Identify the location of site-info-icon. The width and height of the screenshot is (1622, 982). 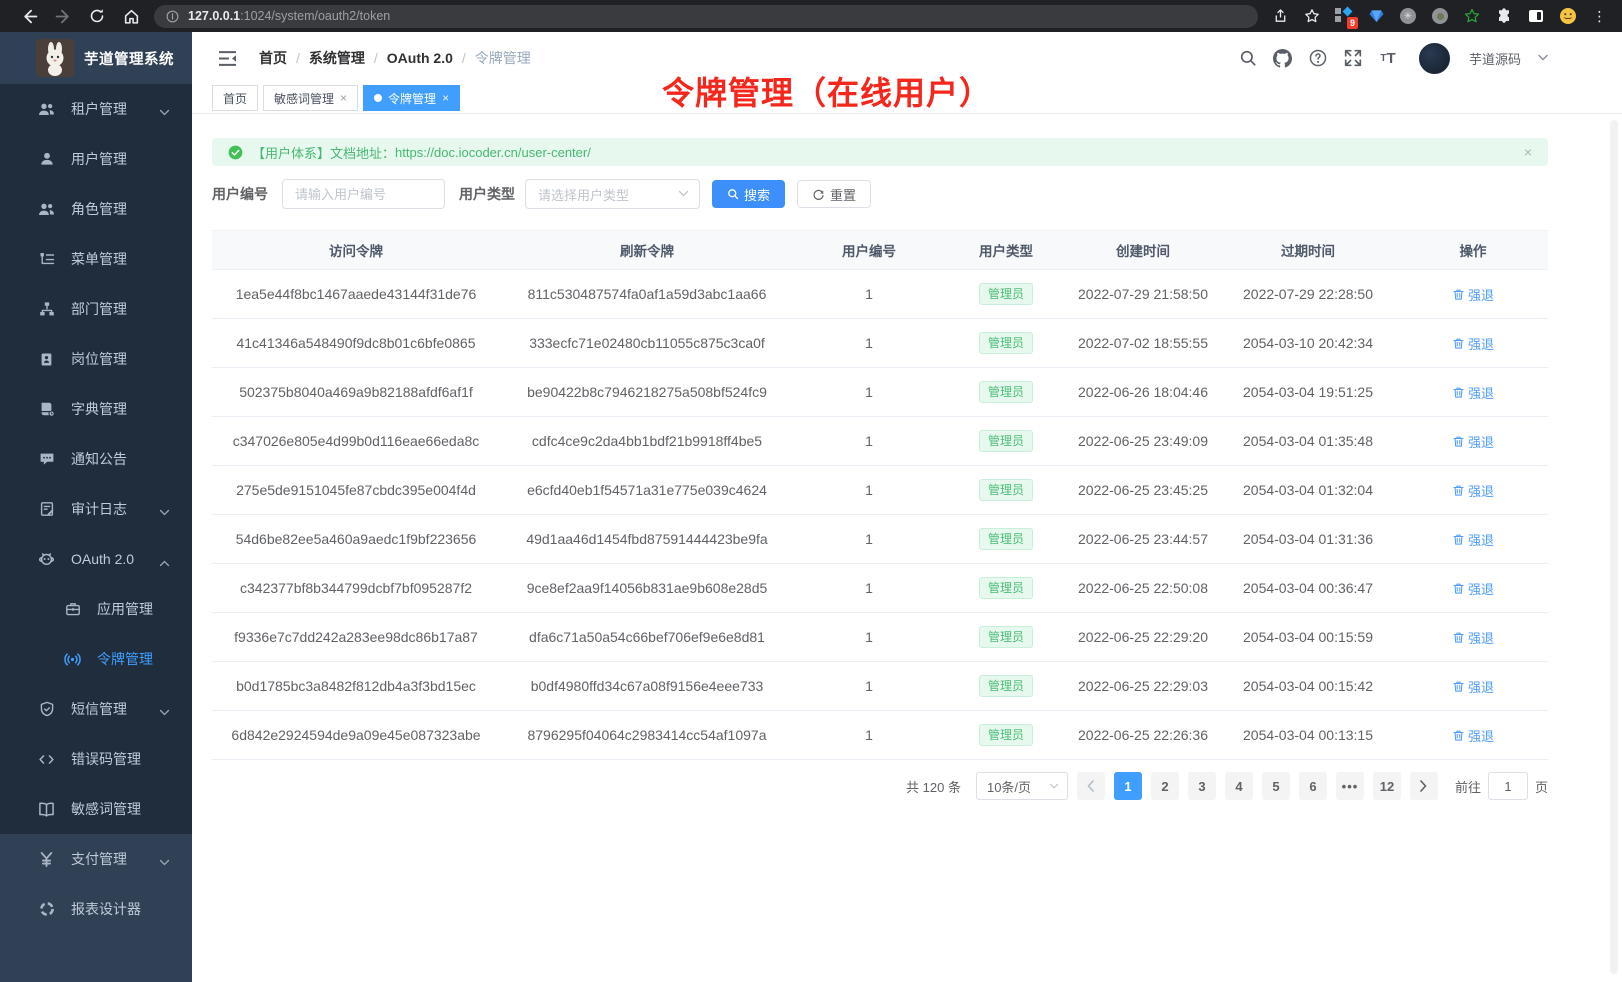
(172, 16).